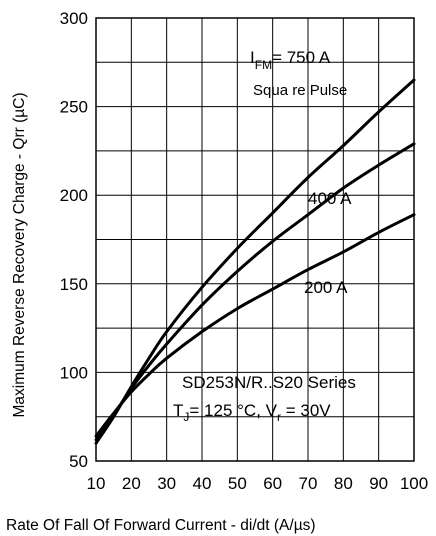  I want to click on label-400a: 400 A, so click(330, 198).